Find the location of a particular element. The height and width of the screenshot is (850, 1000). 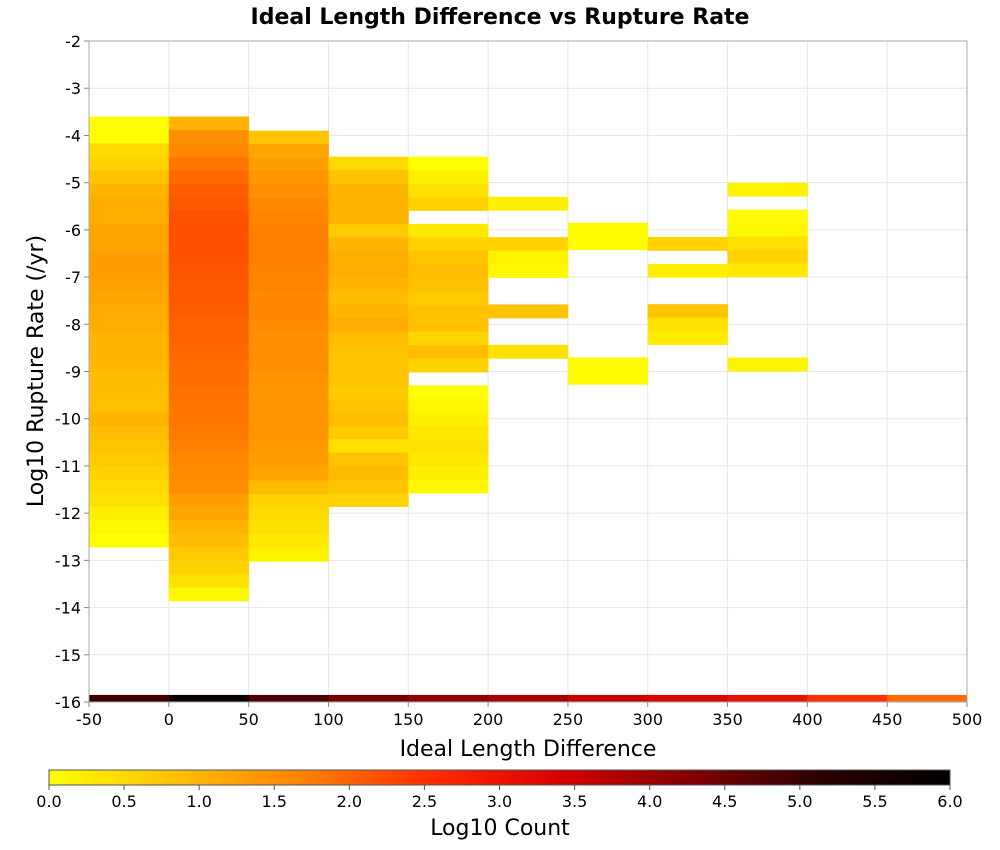

colorbar-ticks: 0.0 0.5 1.0 1.5 2.0 2.5 3.0 3.5 4.0 4.5 5.0 5.5 6.0 is located at coordinates (499, 798).